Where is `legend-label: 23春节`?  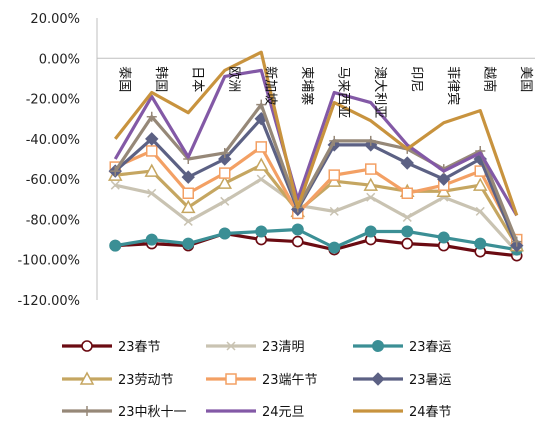 legend-label: 23春节 is located at coordinates (139, 347).